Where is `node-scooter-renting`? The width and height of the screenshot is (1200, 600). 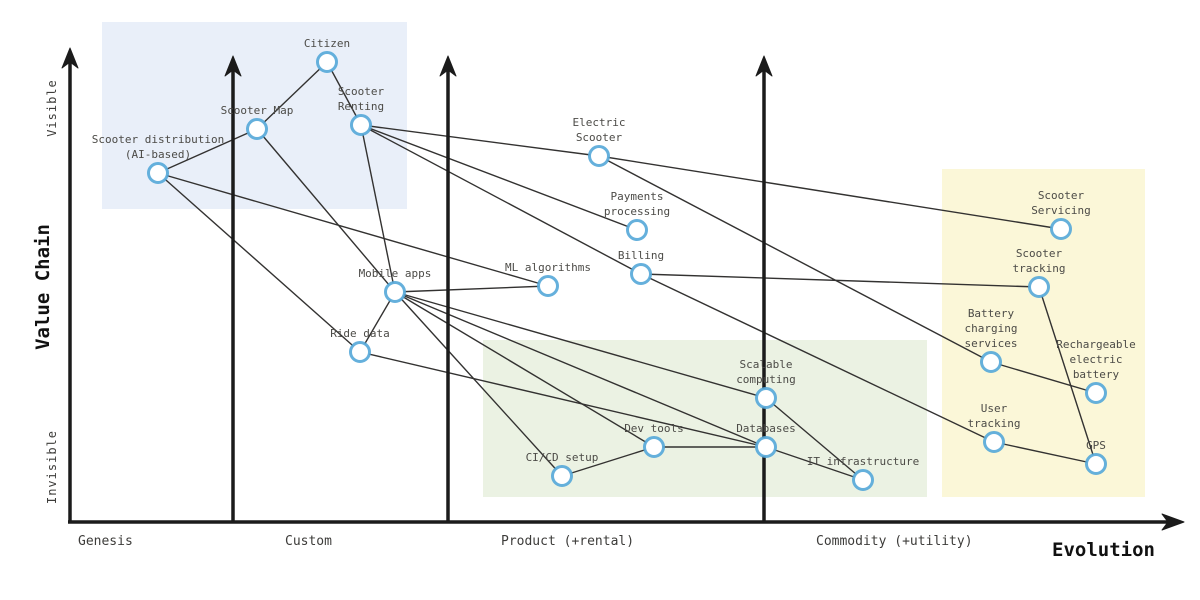 node-scooter-renting is located at coordinates (361, 125).